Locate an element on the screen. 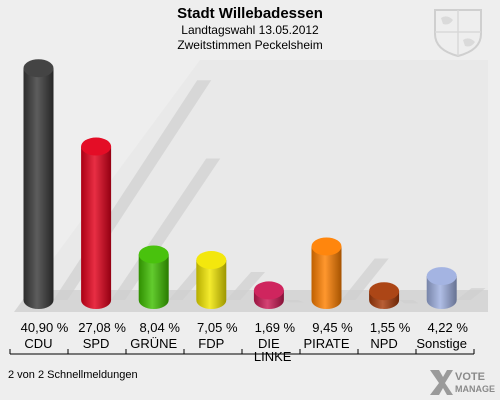 This screenshot has height=400, width=500. value-label-die-linke: 1,69 % is located at coordinates (275, 327).